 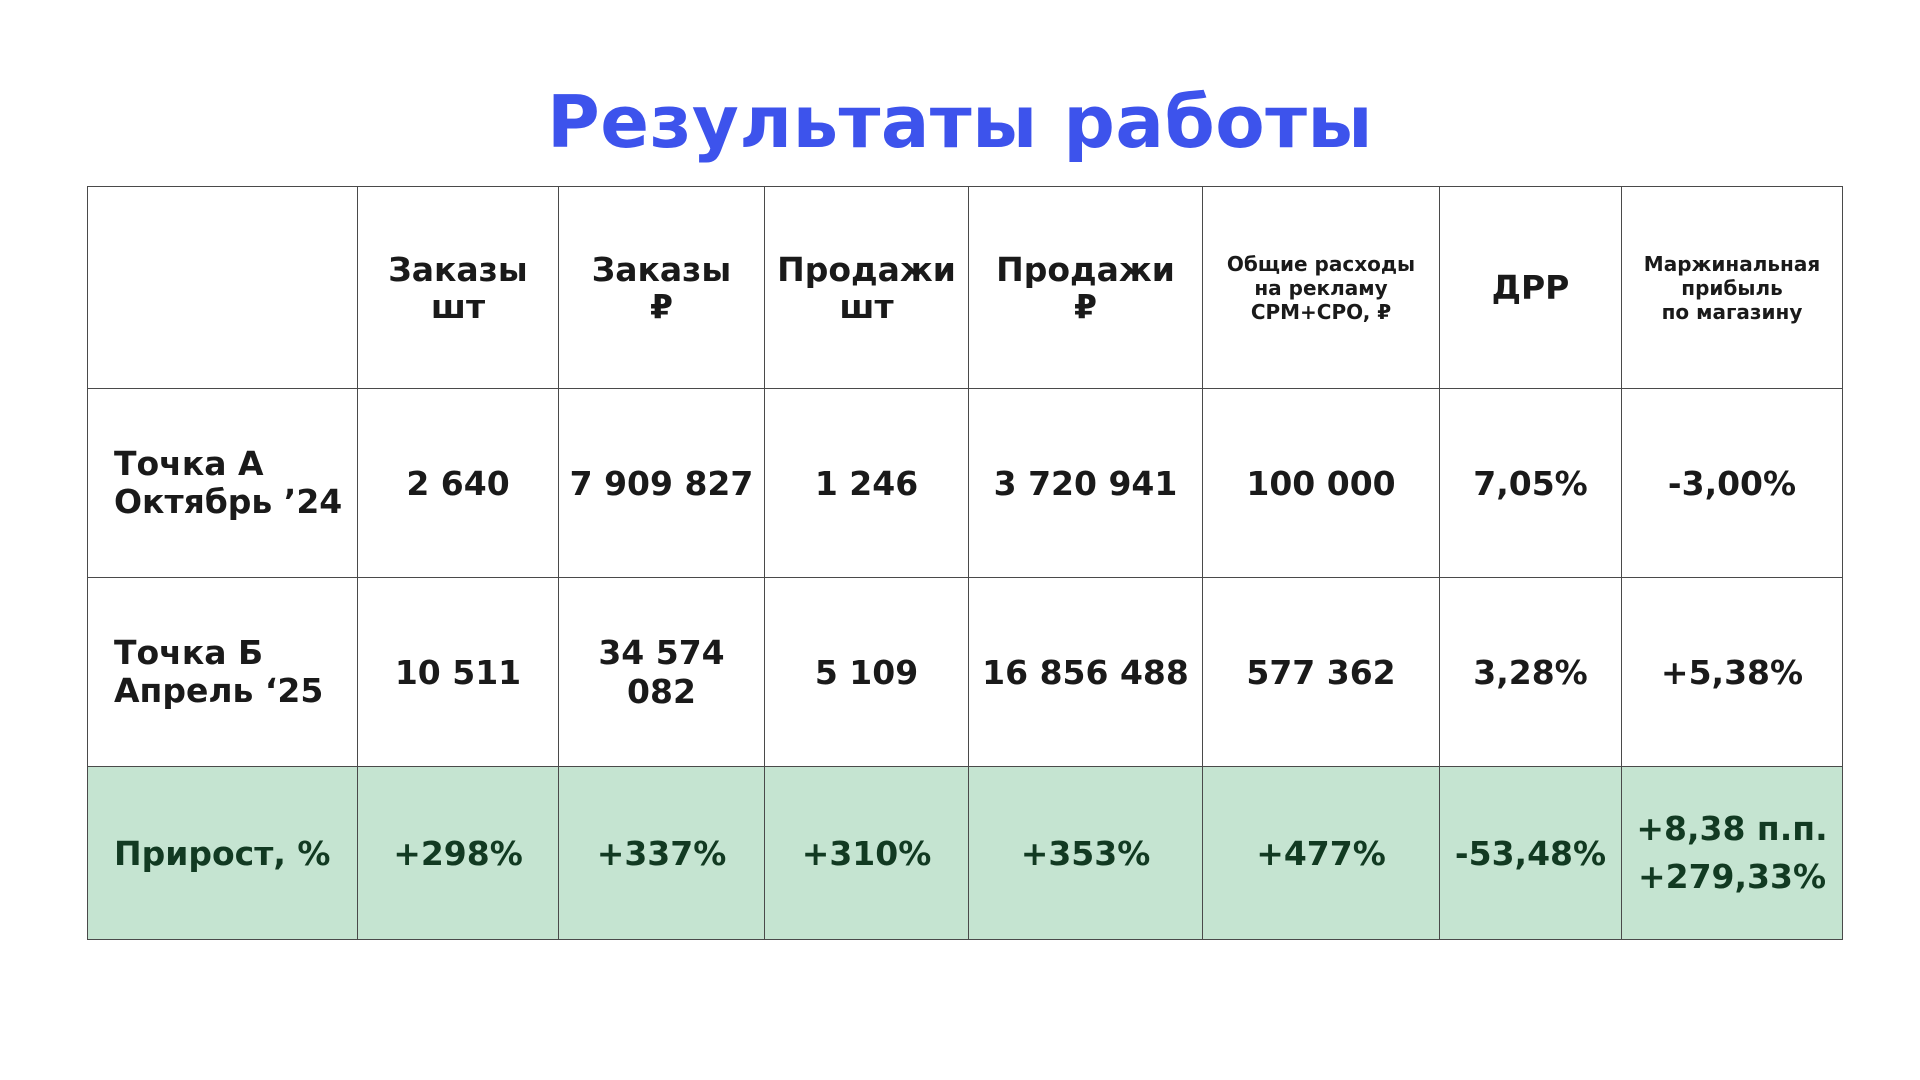 I want to click on cell-orders-qty: 2 640, so click(x=458, y=483).